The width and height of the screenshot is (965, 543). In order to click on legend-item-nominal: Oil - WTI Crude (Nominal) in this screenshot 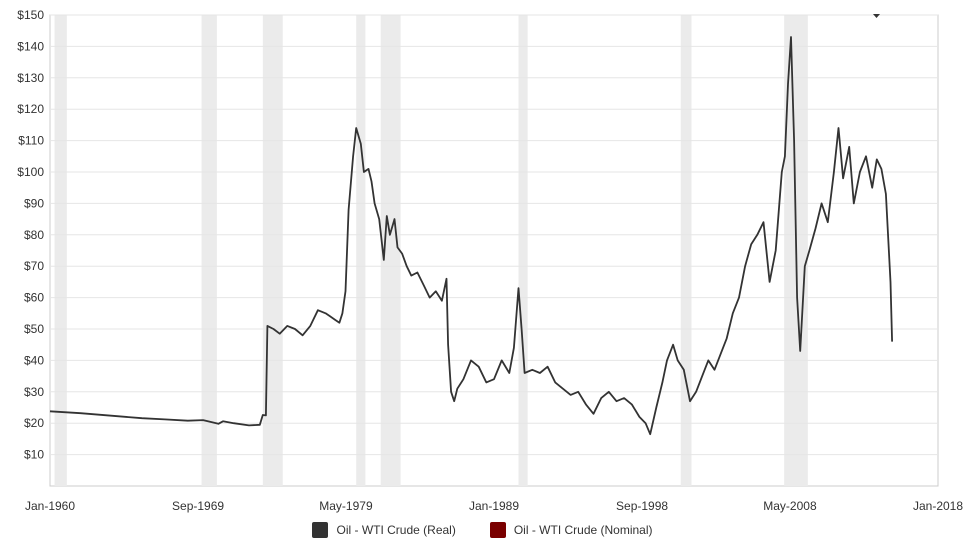, I will do `click(571, 530)`.